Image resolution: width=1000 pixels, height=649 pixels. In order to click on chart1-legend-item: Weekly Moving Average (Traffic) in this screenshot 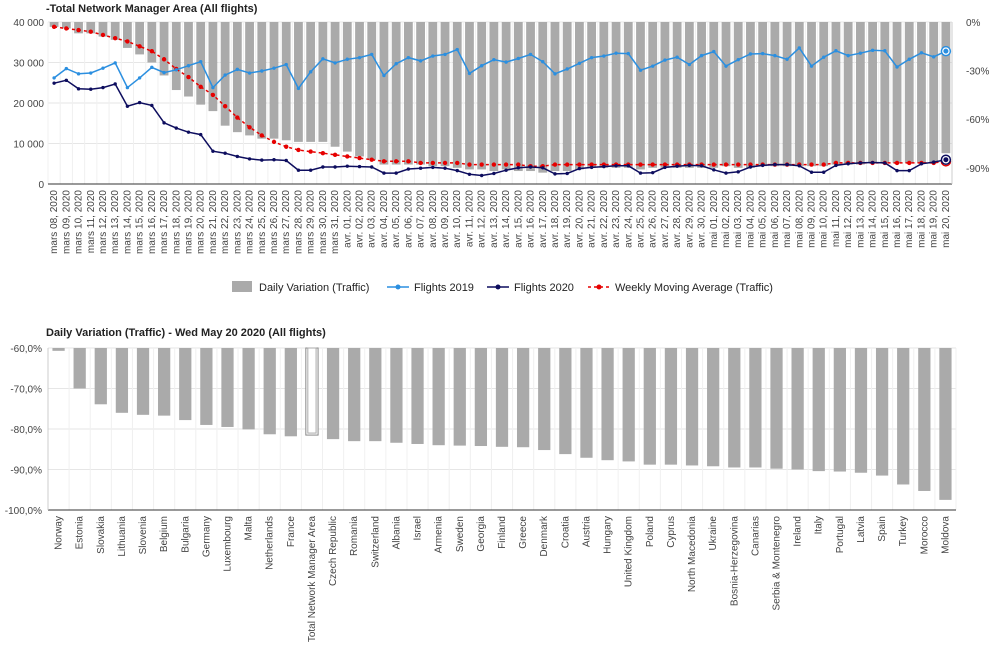, I will do `click(680, 288)`.